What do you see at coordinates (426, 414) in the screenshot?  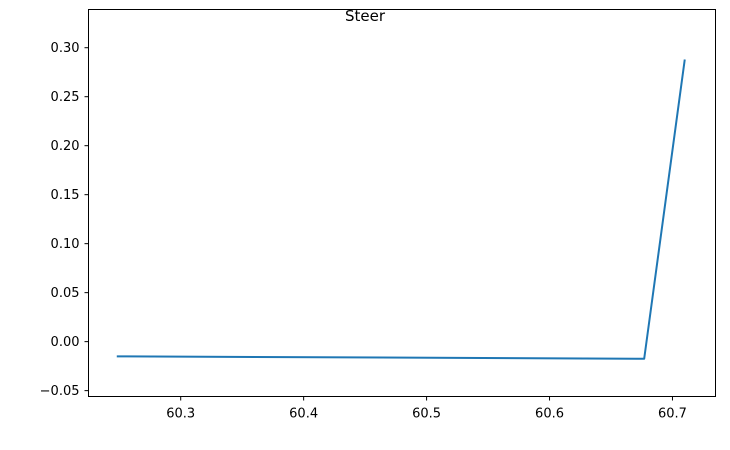 I see `x-tick-label: 60.5` at bounding box center [426, 414].